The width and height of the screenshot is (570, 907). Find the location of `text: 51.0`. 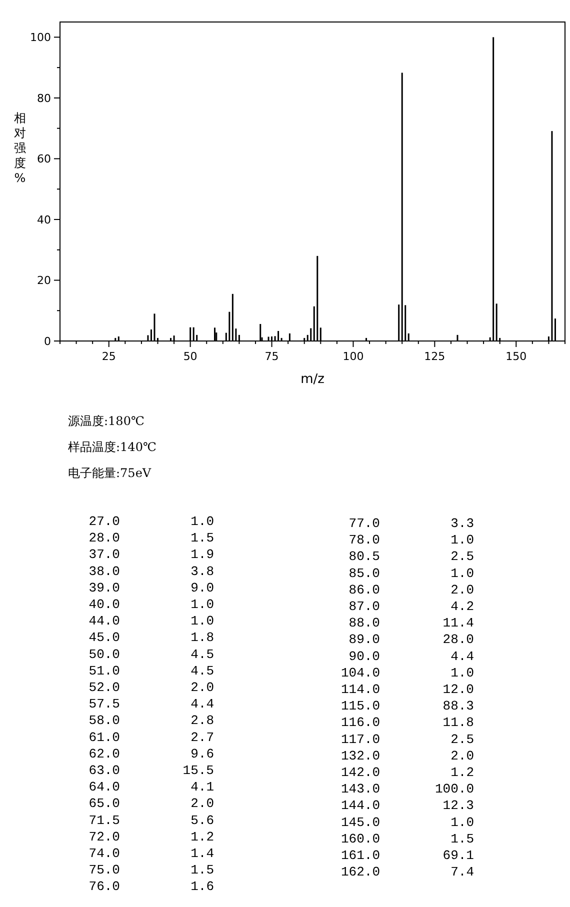

text: 51.0 is located at coordinates (104, 670).